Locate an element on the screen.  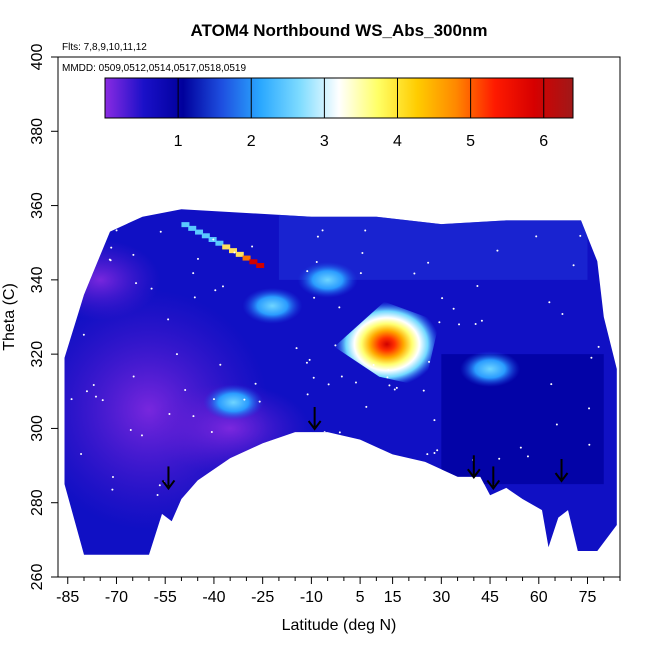
y-tick-label: 400 is located at coordinates (37, 57).